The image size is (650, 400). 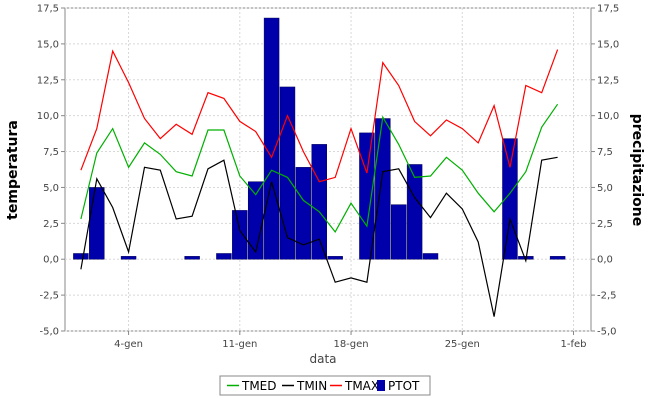 I want to click on y-tick-label-right: 10,0, so click(x=608, y=116).